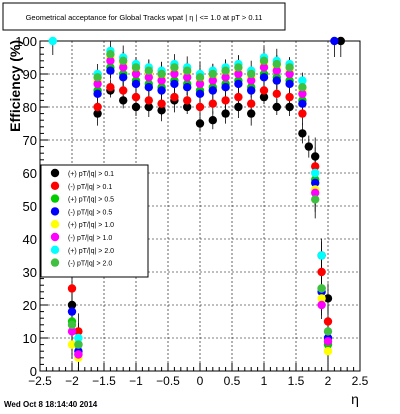 The image size is (400, 414). What do you see at coordinates (296, 381) in the screenshot?
I see `x-tick-label: 1.5` at bounding box center [296, 381].